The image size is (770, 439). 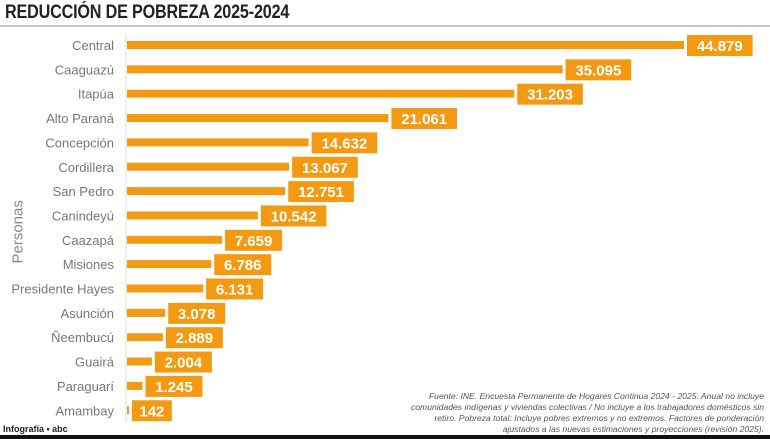 I want to click on title-divider, so click(x=385, y=26).